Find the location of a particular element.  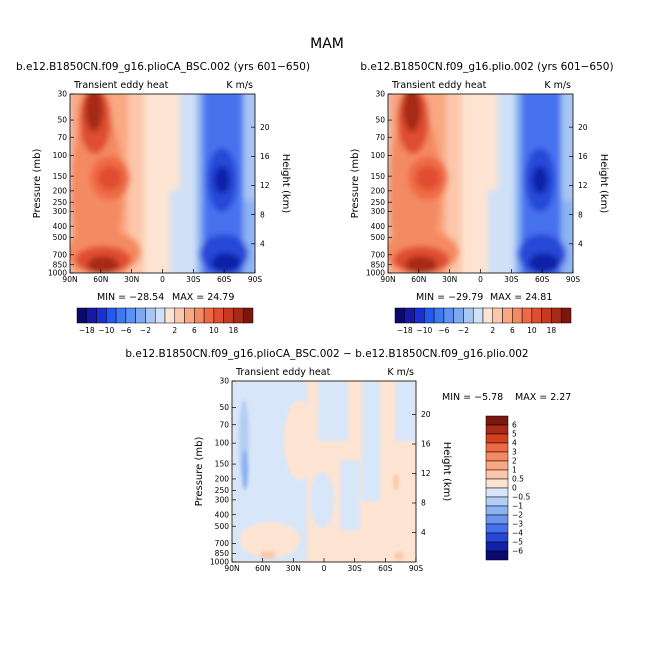

y-tick-label: 400 is located at coordinates (378, 226).